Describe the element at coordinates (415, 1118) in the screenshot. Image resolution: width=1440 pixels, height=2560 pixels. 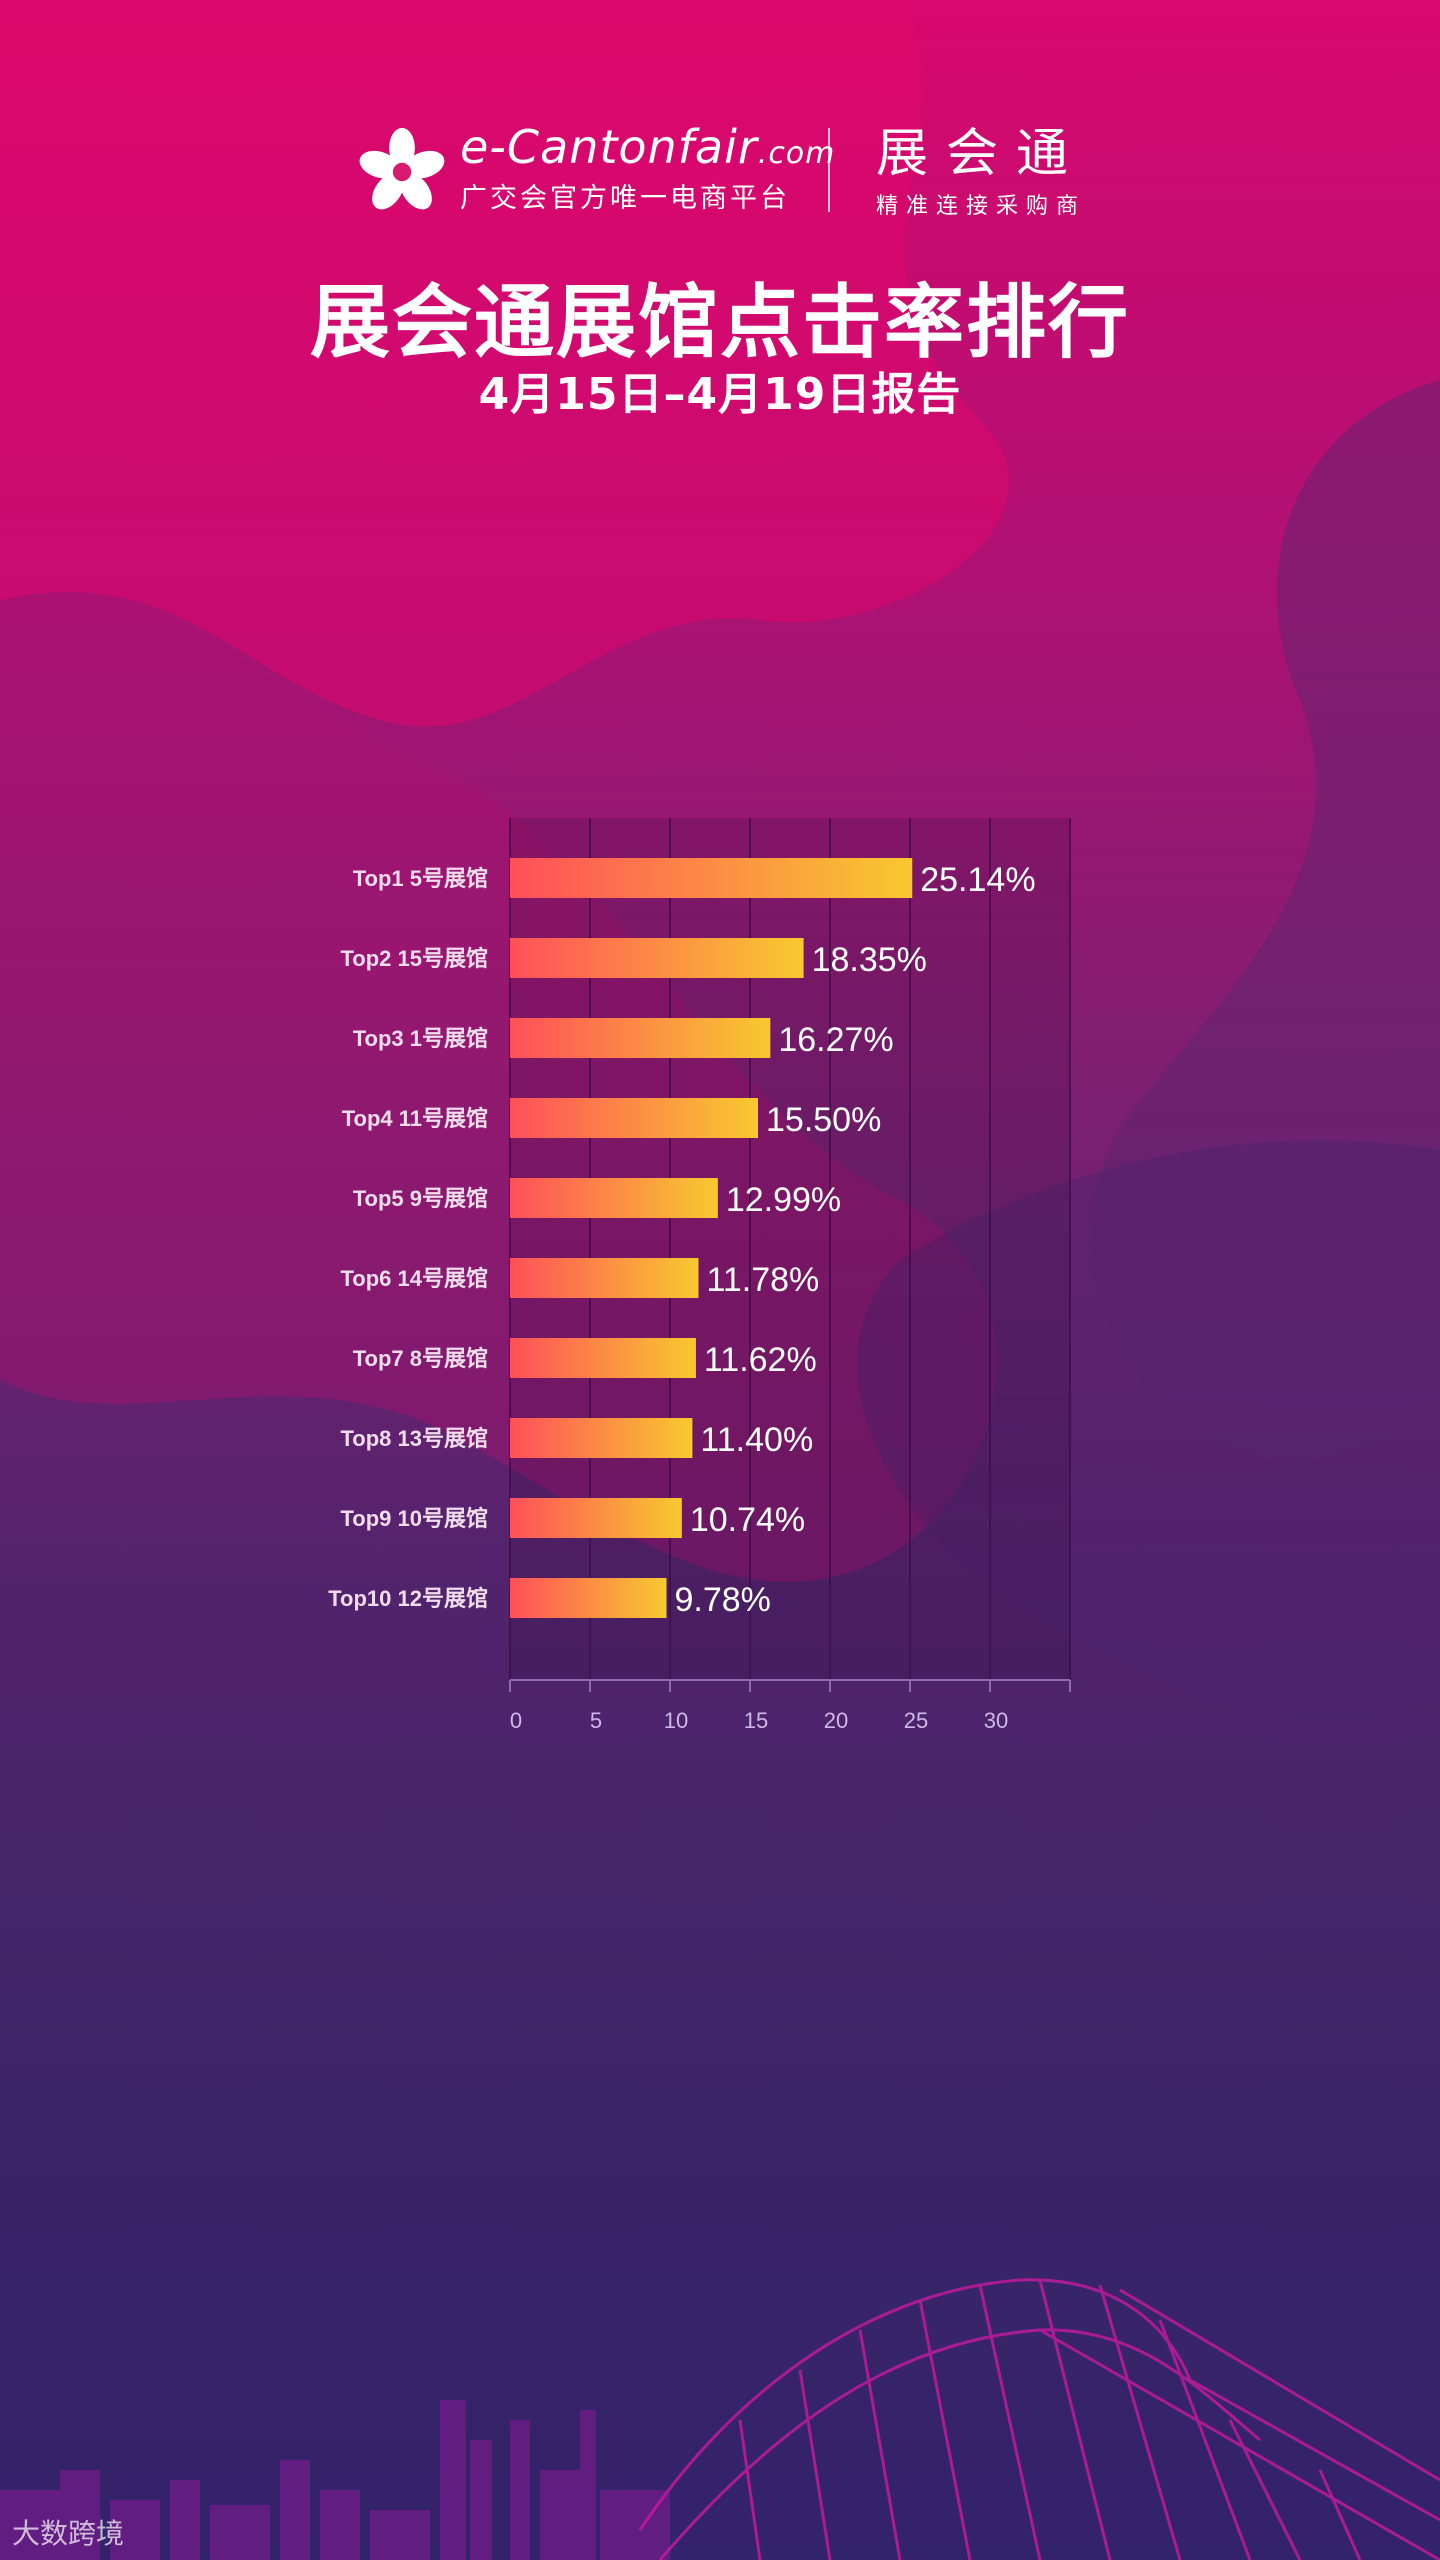
I see `category-label: Top4 11号展馆` at that location.